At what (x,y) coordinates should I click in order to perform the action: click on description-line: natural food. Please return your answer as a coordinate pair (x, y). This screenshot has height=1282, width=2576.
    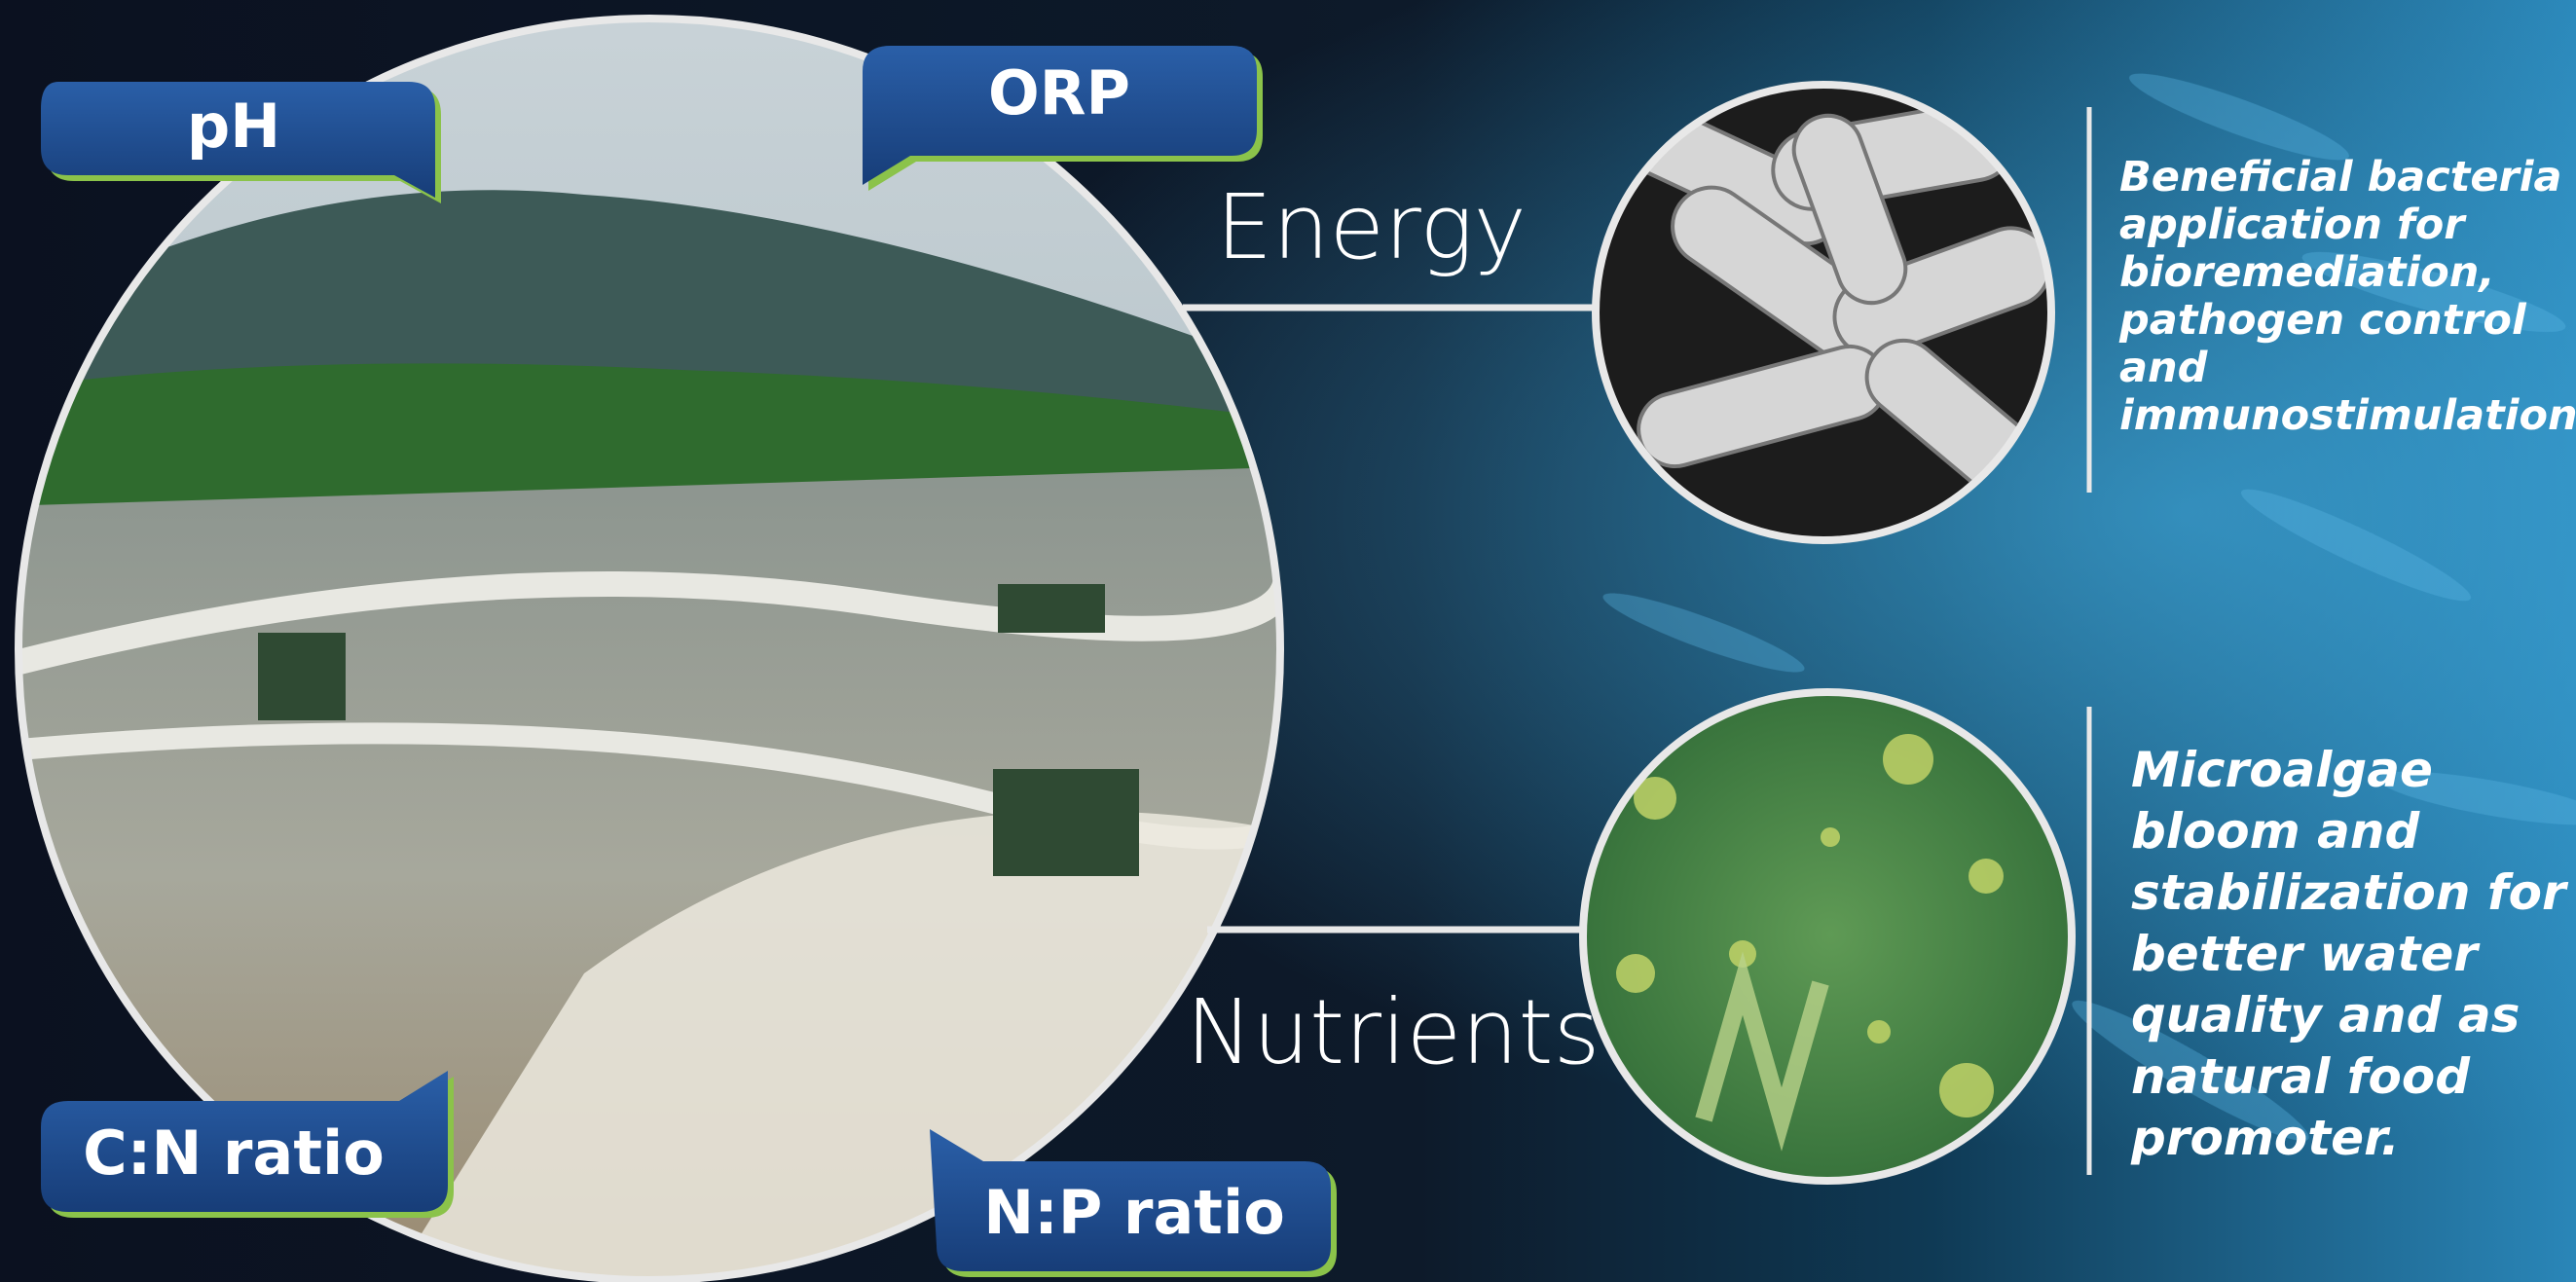
    Looking at the image, I should click on (2301, 1076).